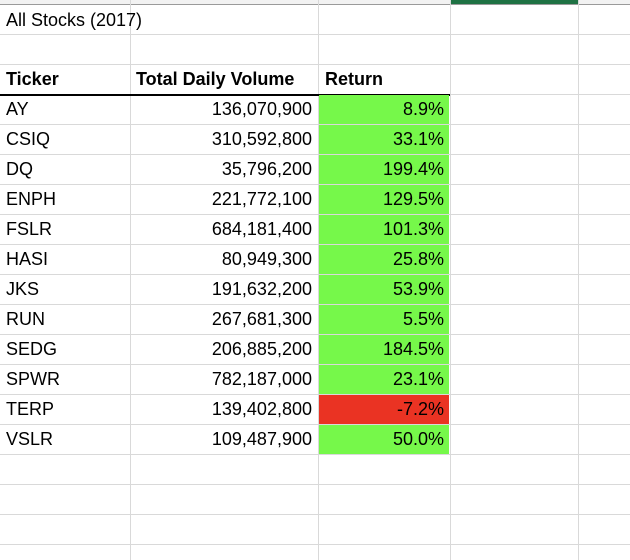  What do you see at coordinates (261, 229) in the screenshot?
I see `volume-cell: 684,181,400` at bounding box center [261, 229].